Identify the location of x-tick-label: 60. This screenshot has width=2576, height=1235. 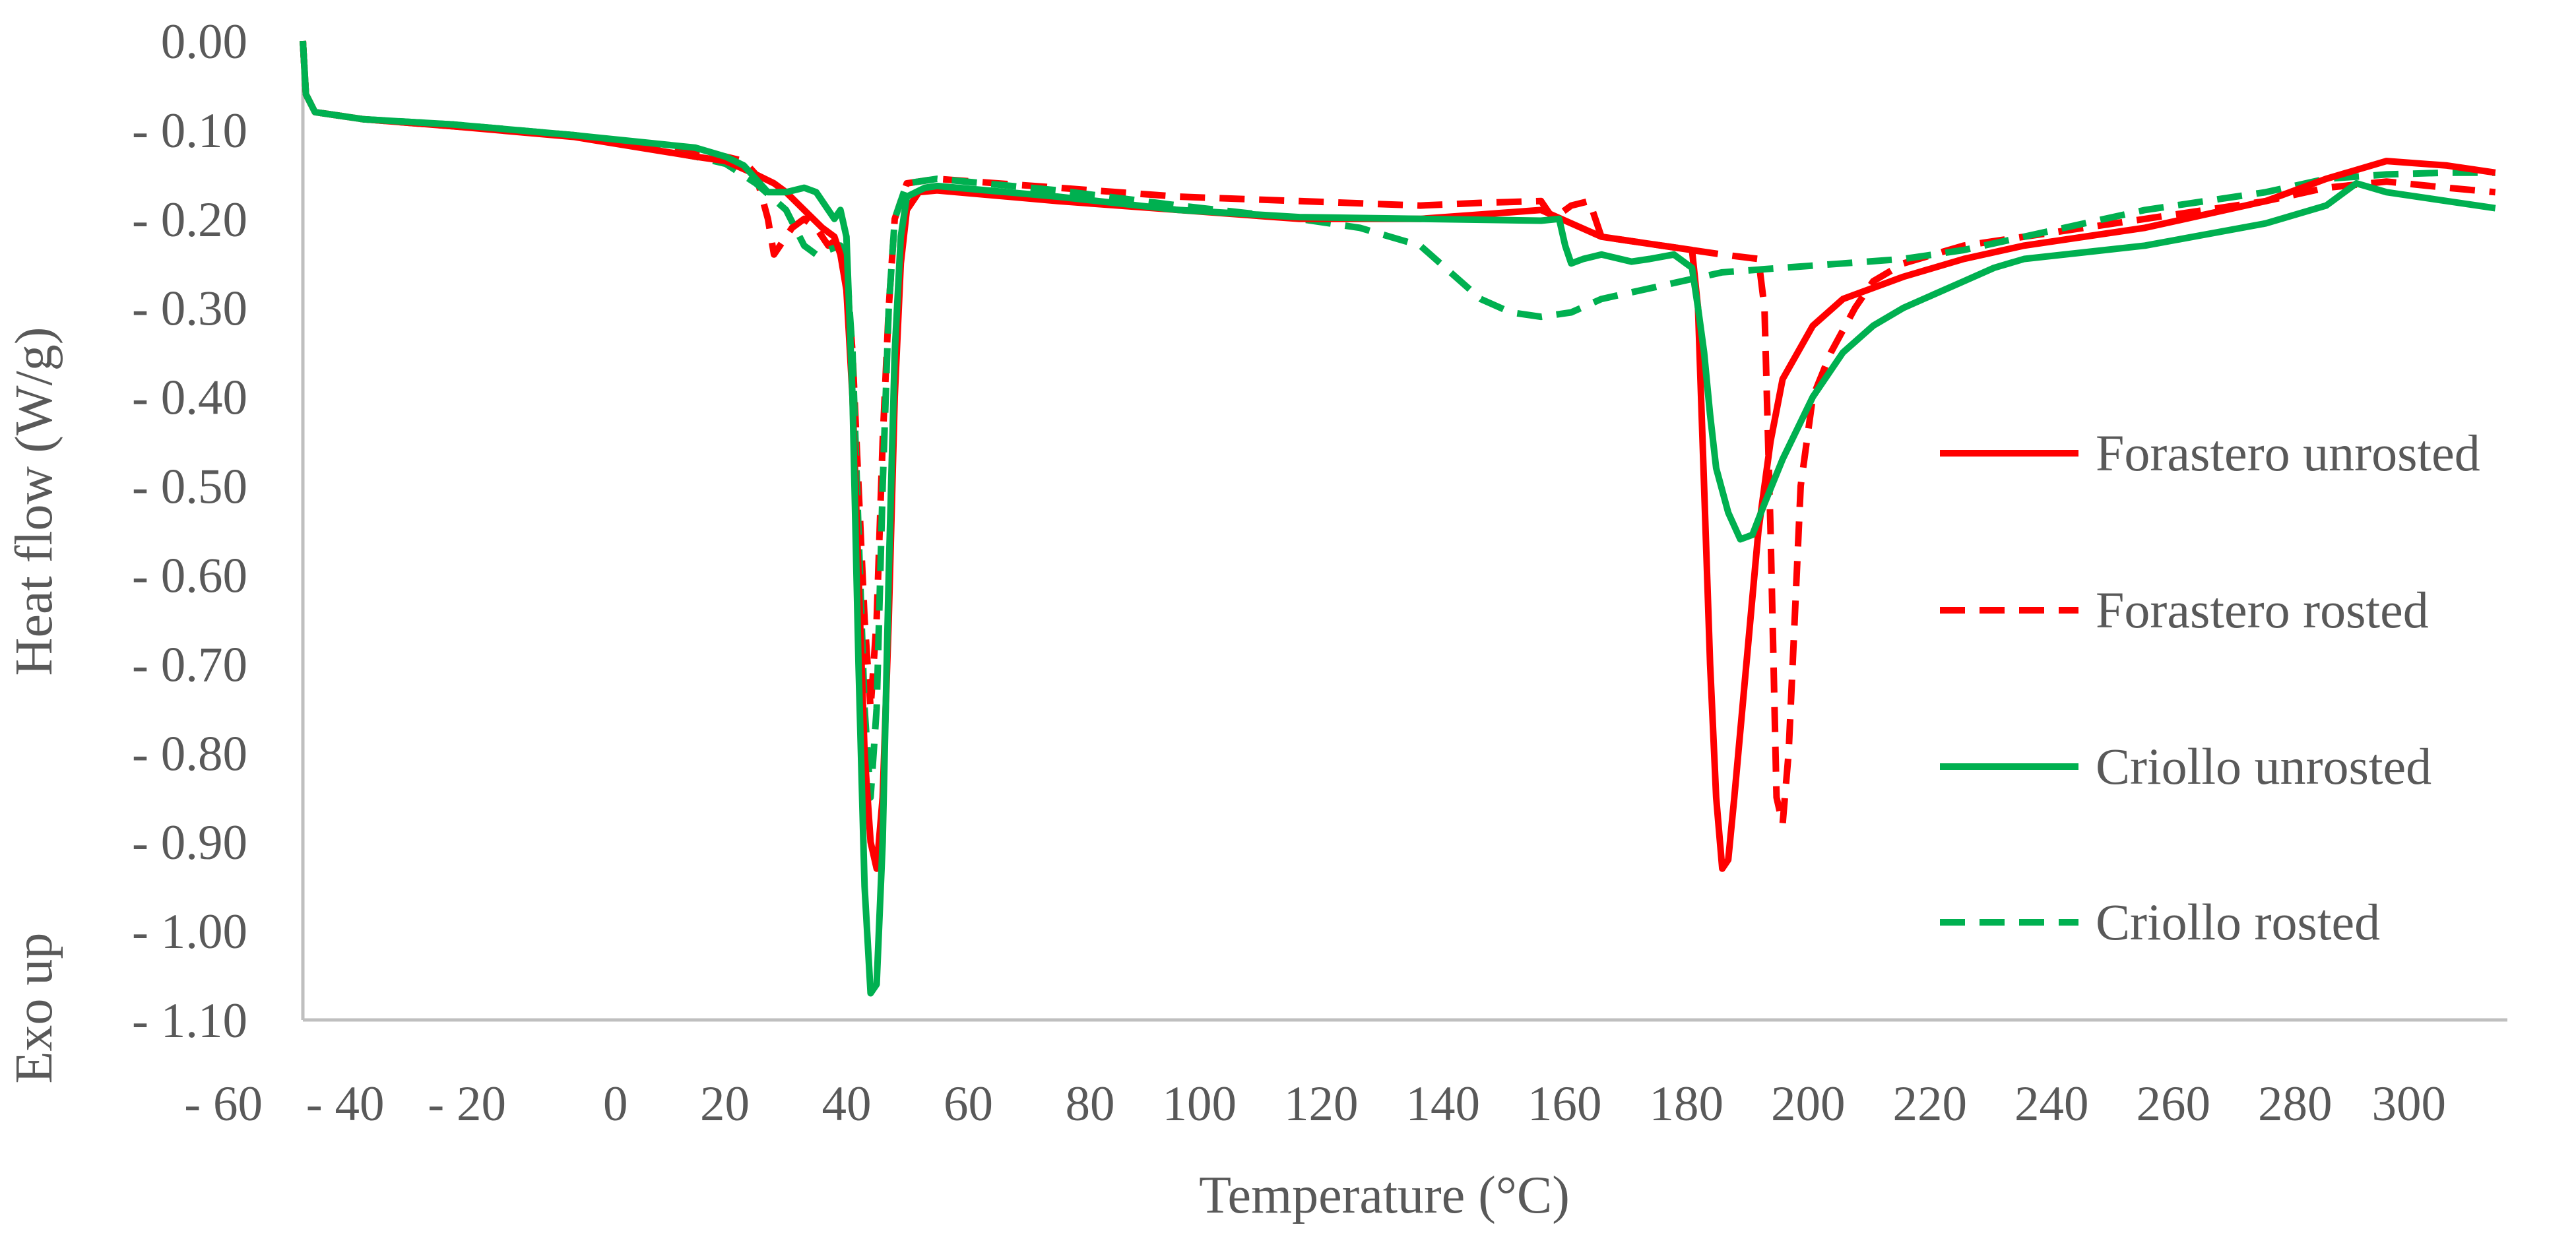
(968, 1104).